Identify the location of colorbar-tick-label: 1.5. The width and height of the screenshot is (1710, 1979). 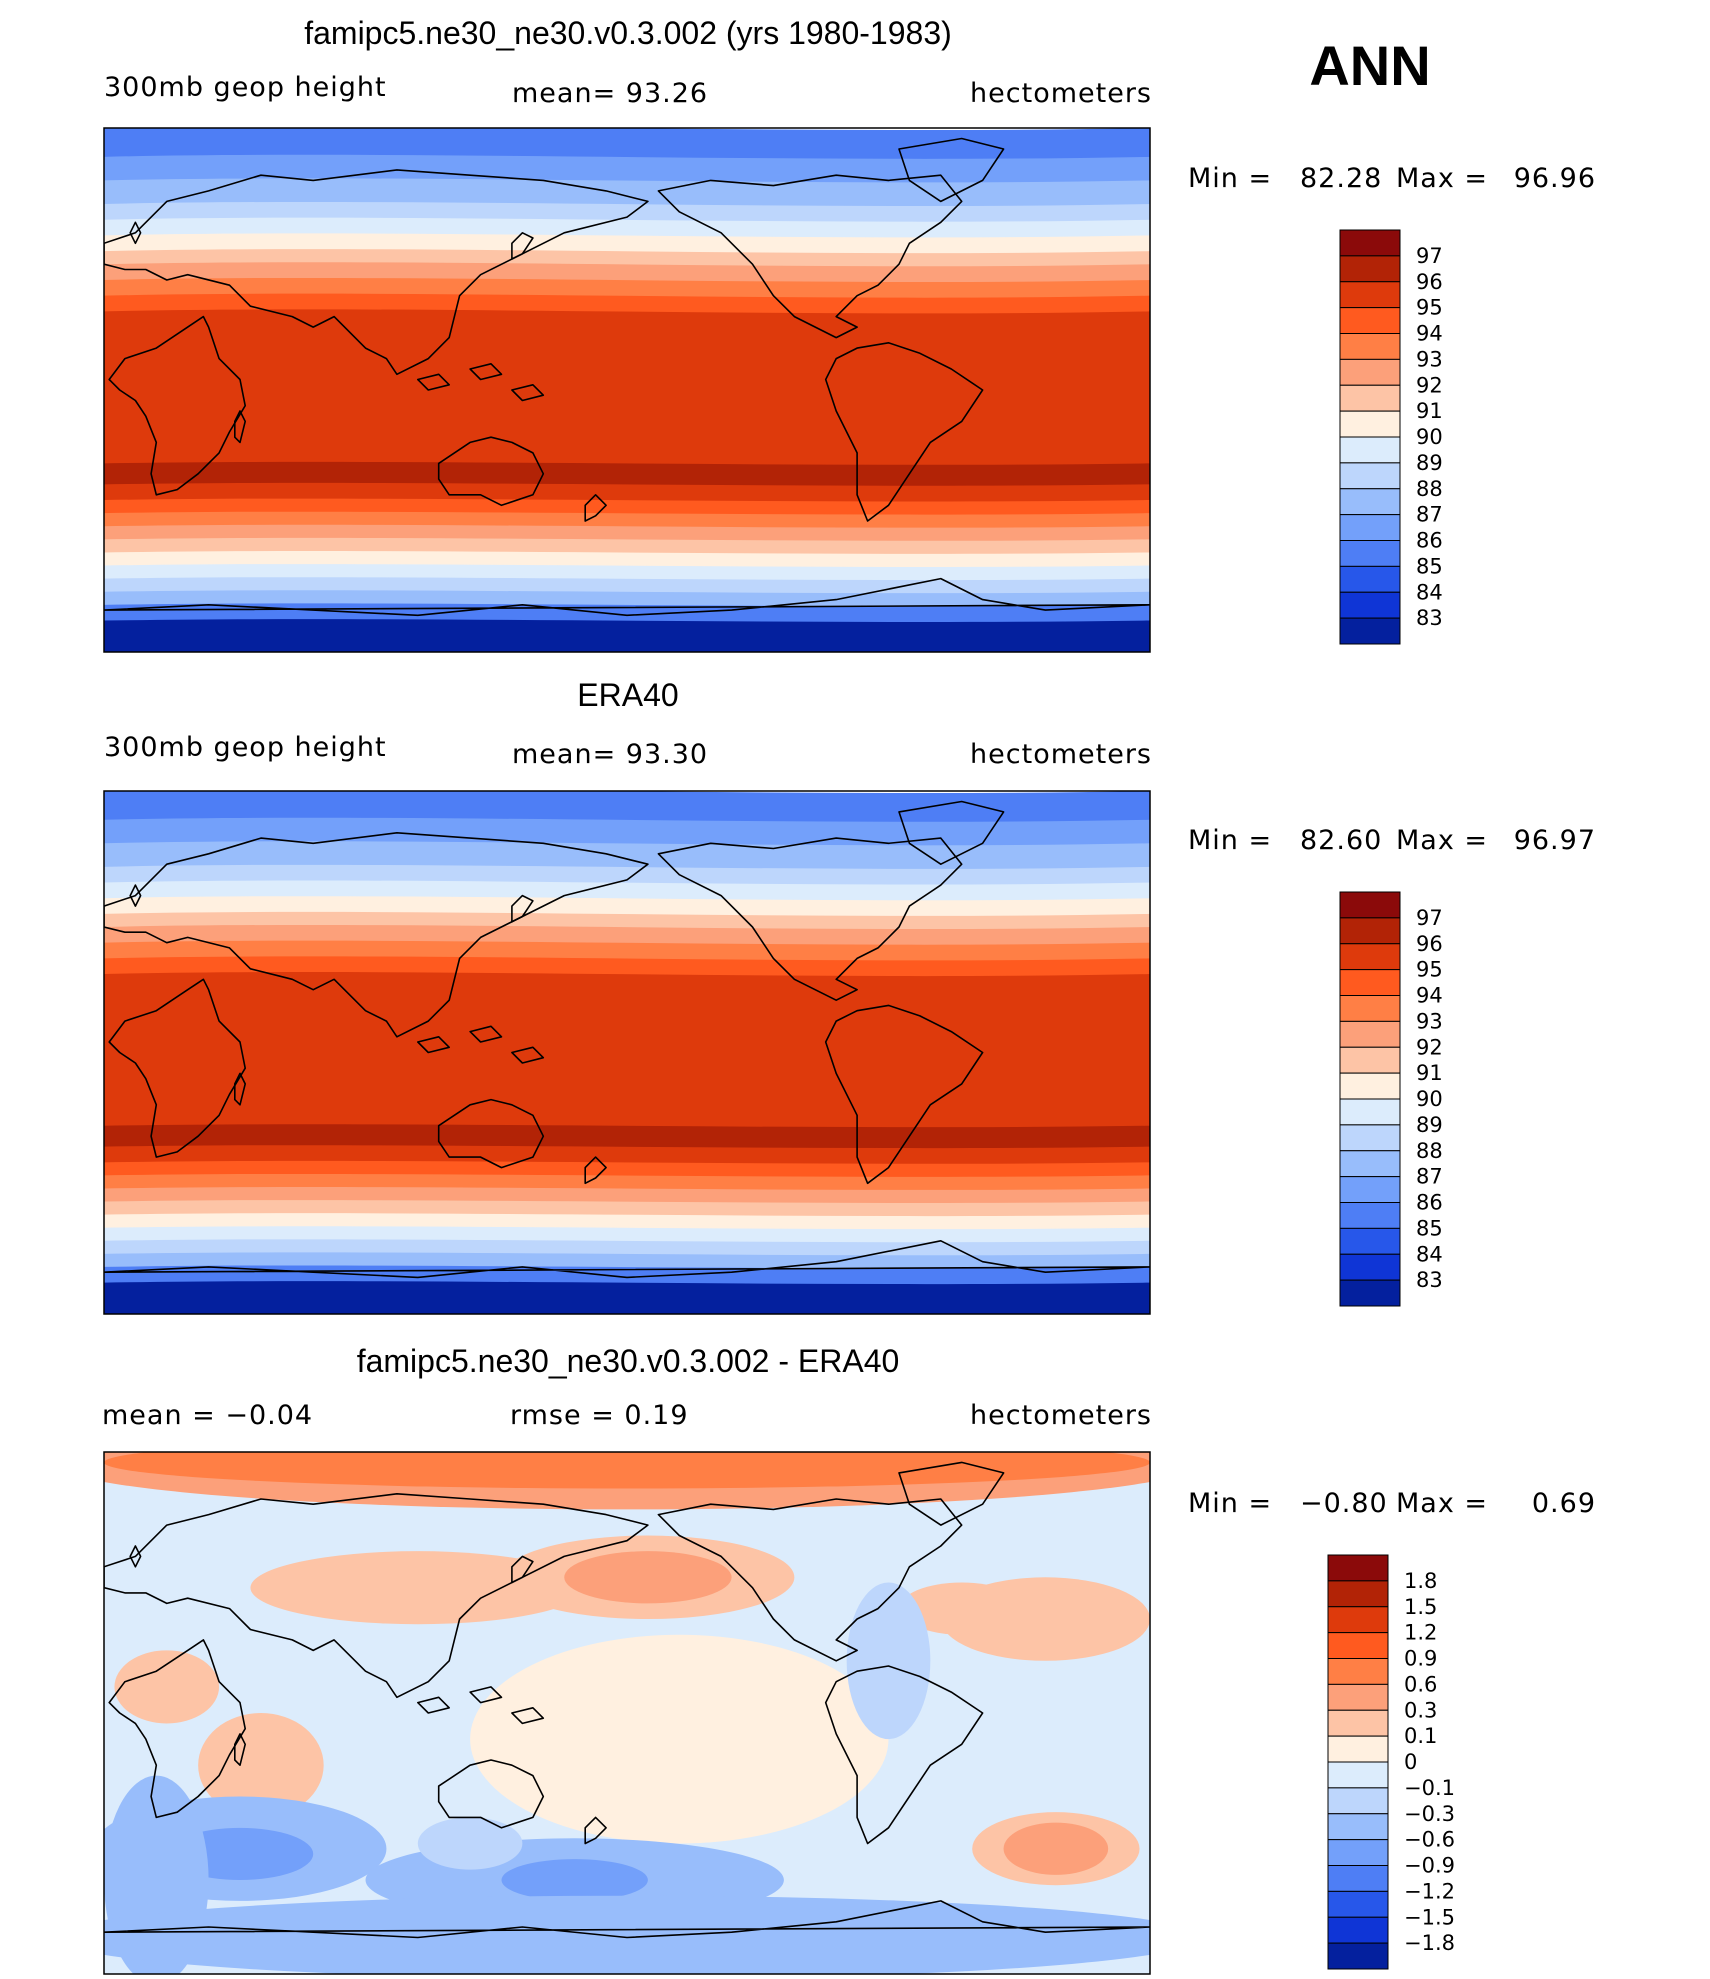
(1420, 1607).